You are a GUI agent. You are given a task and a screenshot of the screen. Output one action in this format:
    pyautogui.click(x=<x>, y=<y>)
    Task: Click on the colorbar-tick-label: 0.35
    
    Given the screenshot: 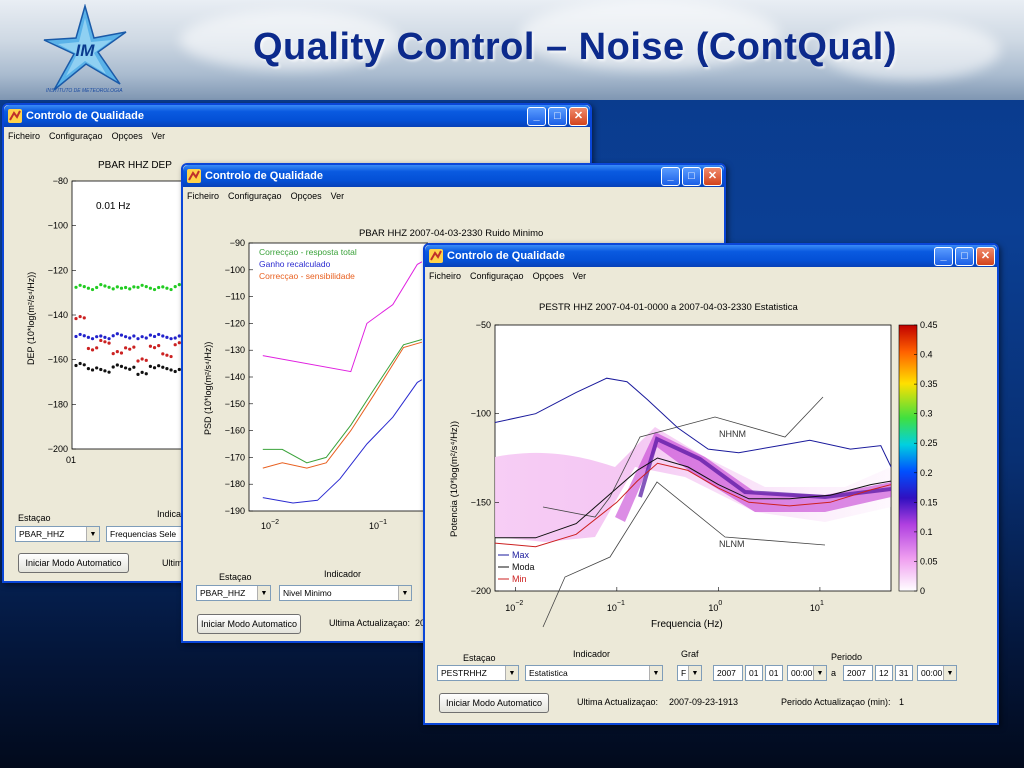 What is the action you would take?
    pyautogui.click(x=929, y=384)
    